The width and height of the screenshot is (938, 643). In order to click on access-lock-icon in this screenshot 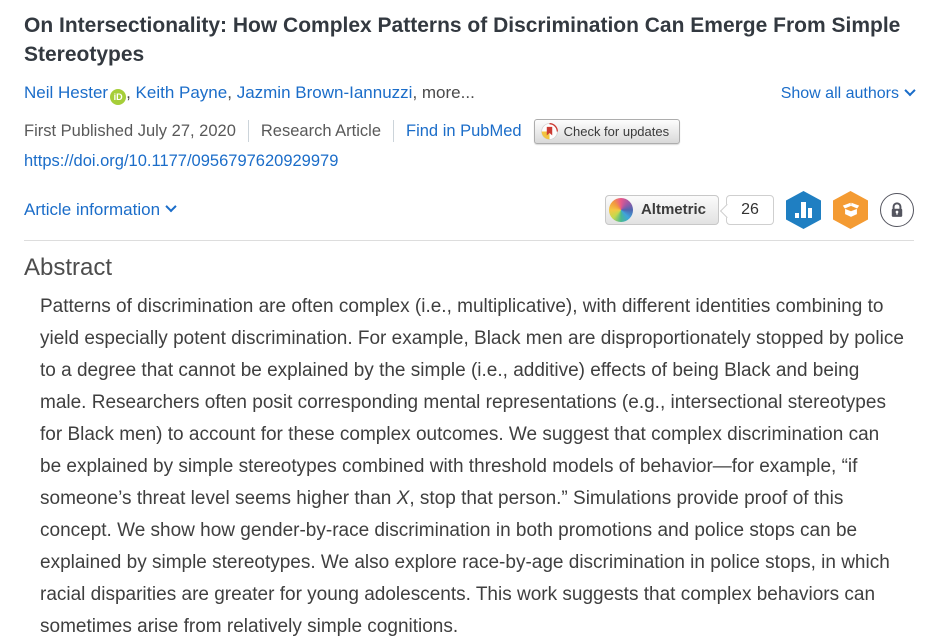, I will do `click(897, 209)`.